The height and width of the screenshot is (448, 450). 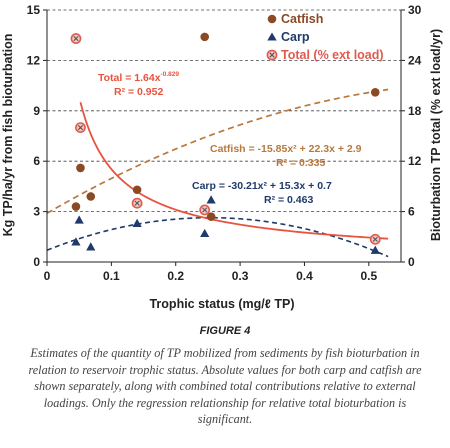 What do you see at coordinates (36, 161) in the screenshot?
I see `y-left-tick-label: 6` at bounding box center [36, 161].